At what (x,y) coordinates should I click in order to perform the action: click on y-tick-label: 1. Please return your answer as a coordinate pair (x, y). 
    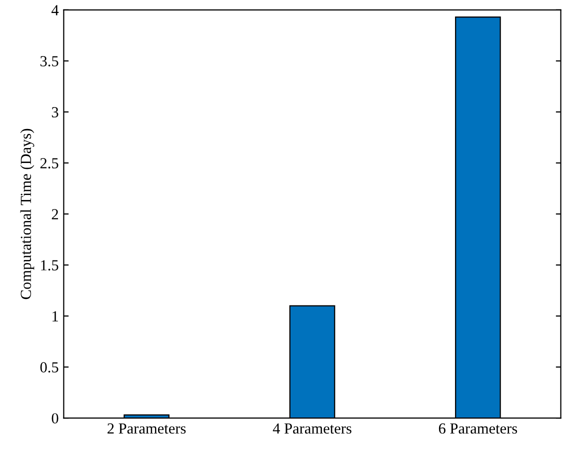
    Looking at the image, I should click on (55, 316).